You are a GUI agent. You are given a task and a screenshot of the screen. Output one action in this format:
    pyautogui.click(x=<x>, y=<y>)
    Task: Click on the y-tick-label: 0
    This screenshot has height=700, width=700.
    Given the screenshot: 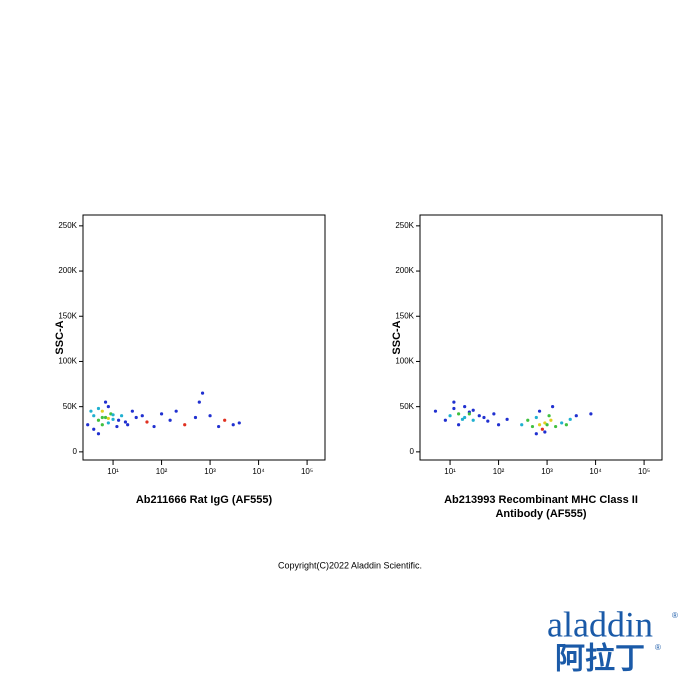 What is the action you would take?
    pyautogui.click(x=75, y=451)
    